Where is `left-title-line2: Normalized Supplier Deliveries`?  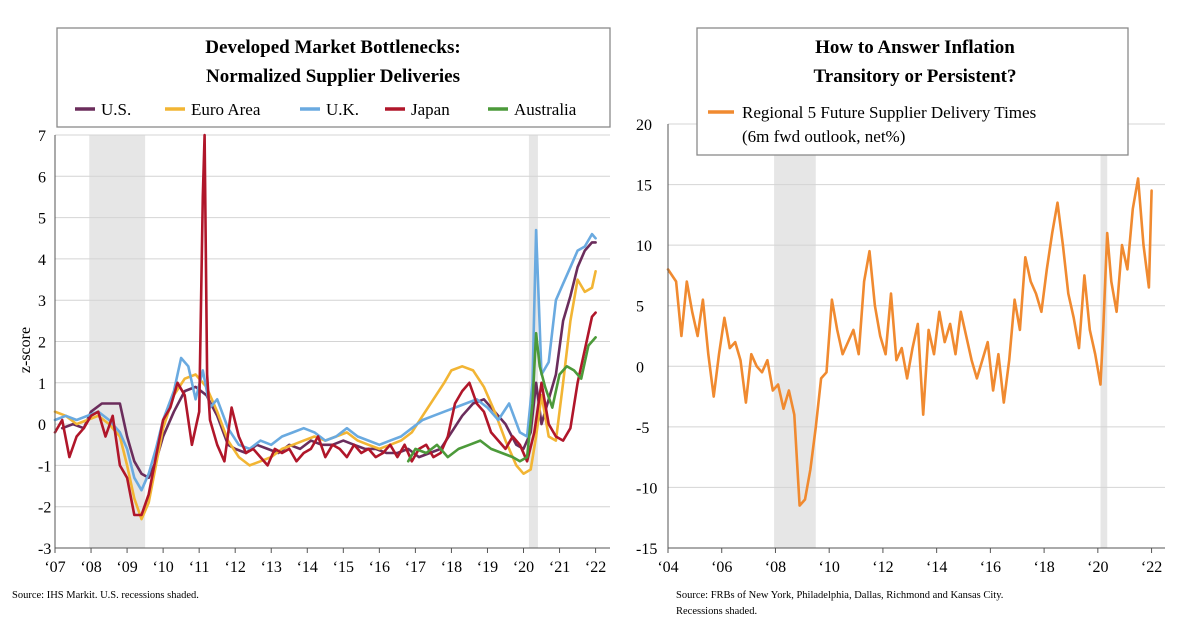
left-title-line2: Normalized Supplier Deliveries is located at coordinates (333, 76).